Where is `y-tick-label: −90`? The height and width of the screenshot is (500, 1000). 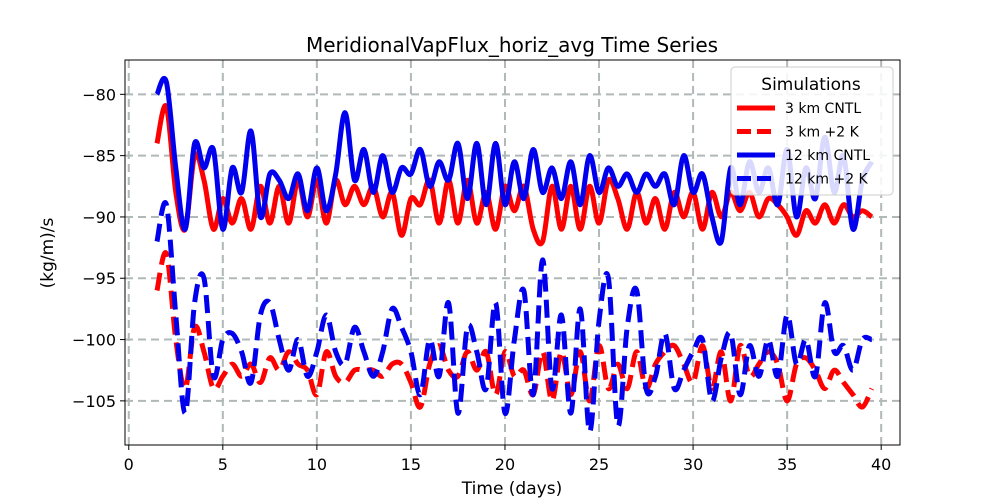 y-tick-label: −90 is located at coordinates (99, 217).